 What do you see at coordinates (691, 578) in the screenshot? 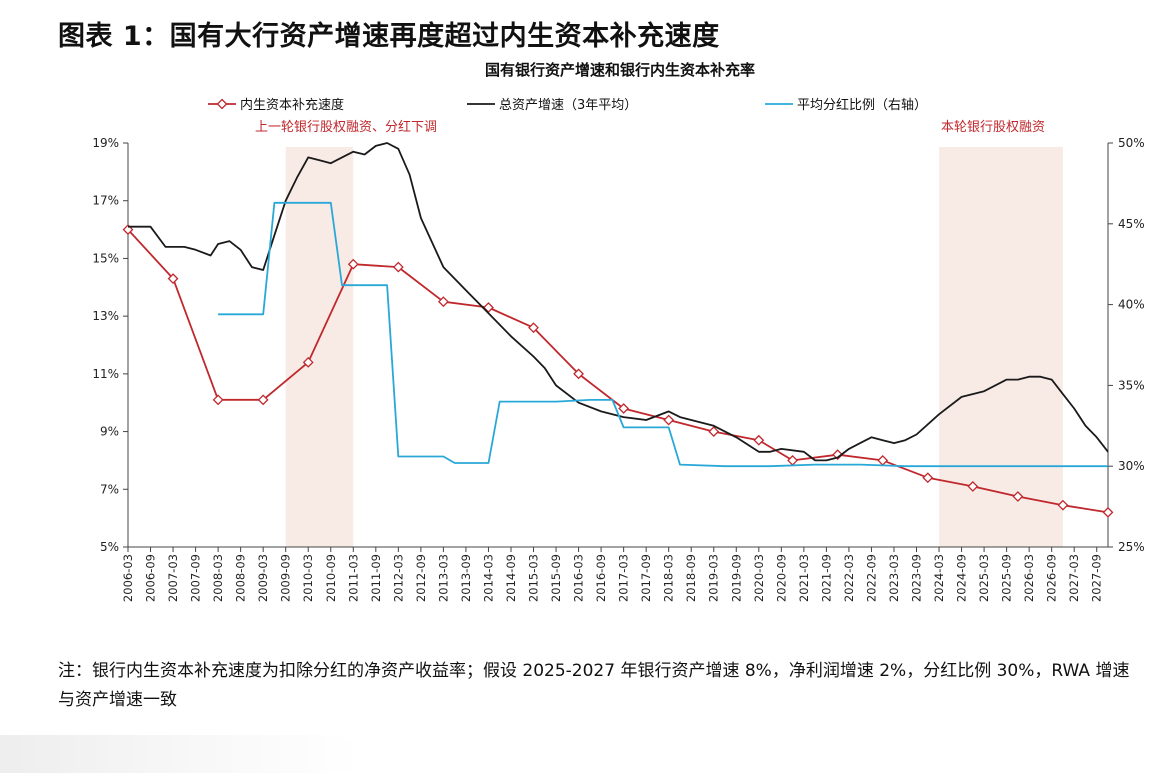
I see `x-tick-label: 2018-09` at bounding box center [691, 578].